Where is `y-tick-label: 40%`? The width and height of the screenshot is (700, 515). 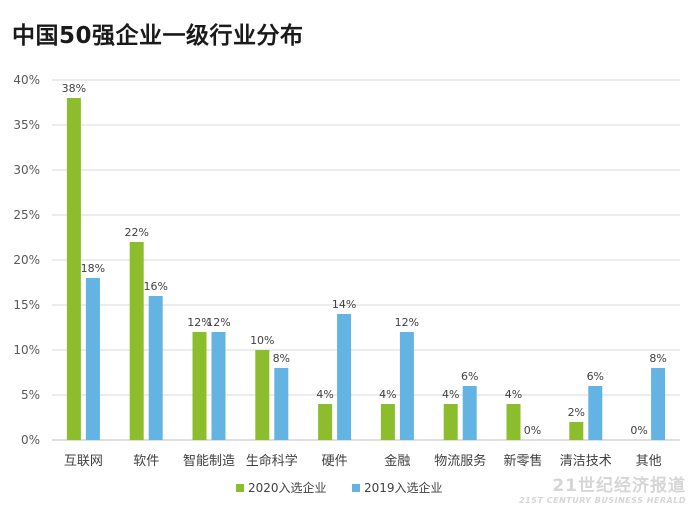 y-tick-label: 40% is located at coordinates (26, 80).